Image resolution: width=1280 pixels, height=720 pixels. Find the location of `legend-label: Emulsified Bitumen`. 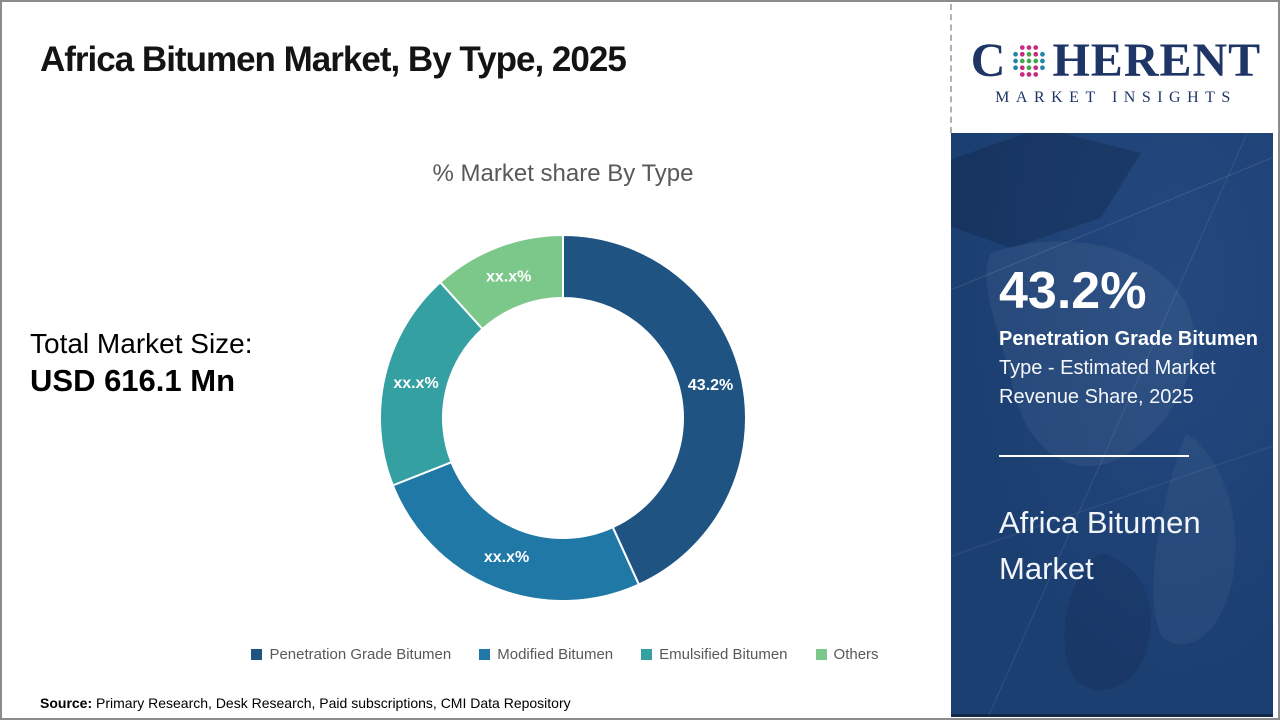

legend-label: Emulsified Bitumen is located at coordinates (723, 654).